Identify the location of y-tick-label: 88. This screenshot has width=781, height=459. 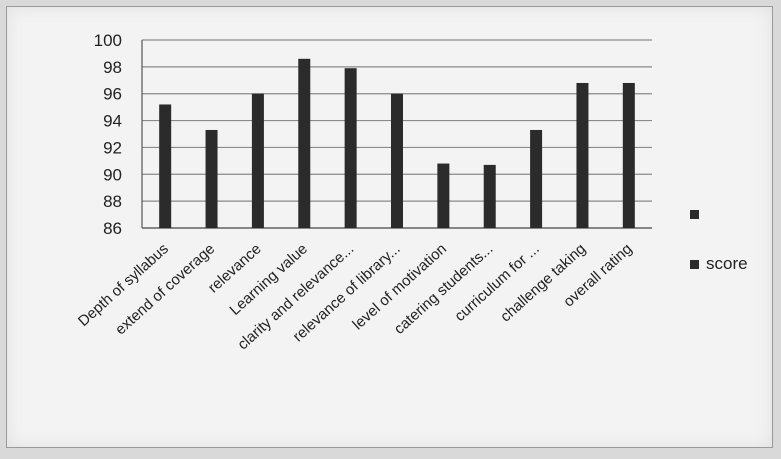
(112, 201).